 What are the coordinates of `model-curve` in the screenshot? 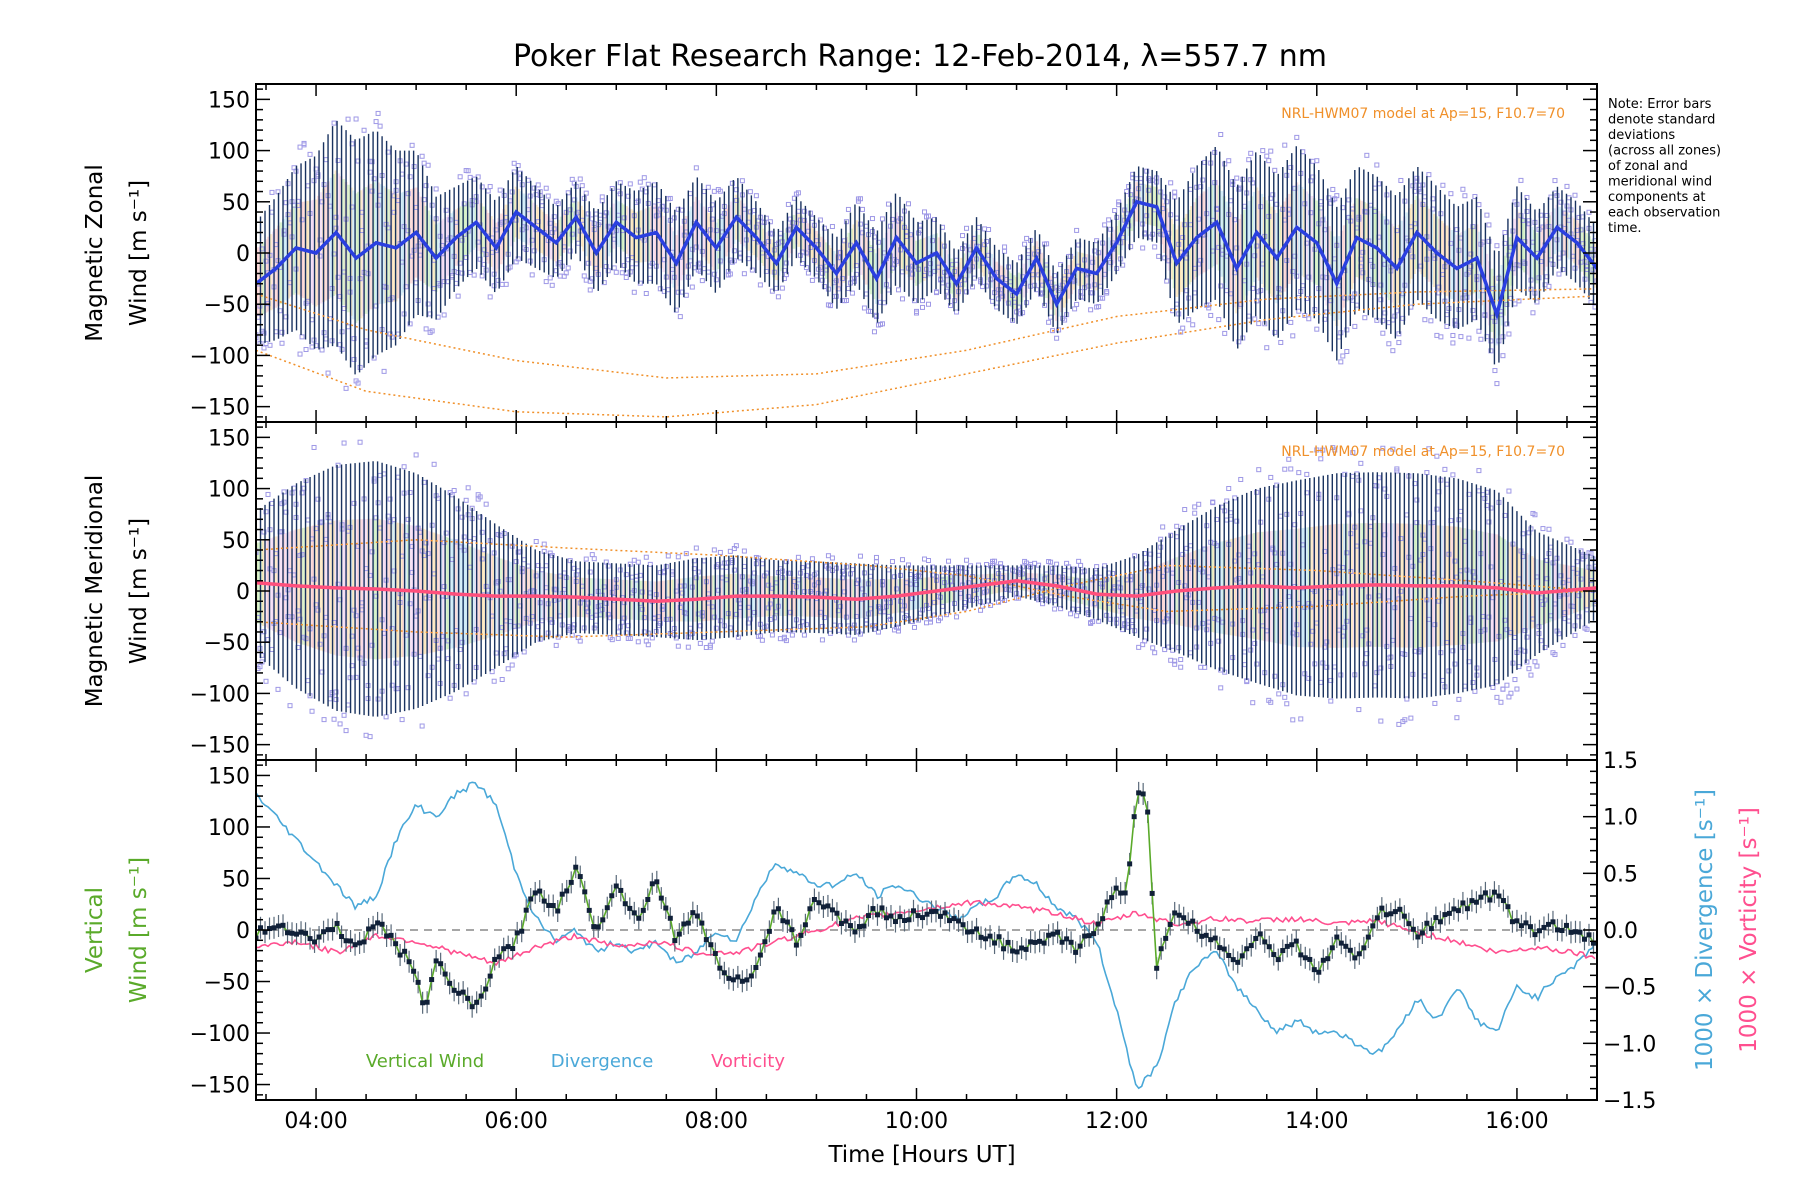 It's located at (924, 356).